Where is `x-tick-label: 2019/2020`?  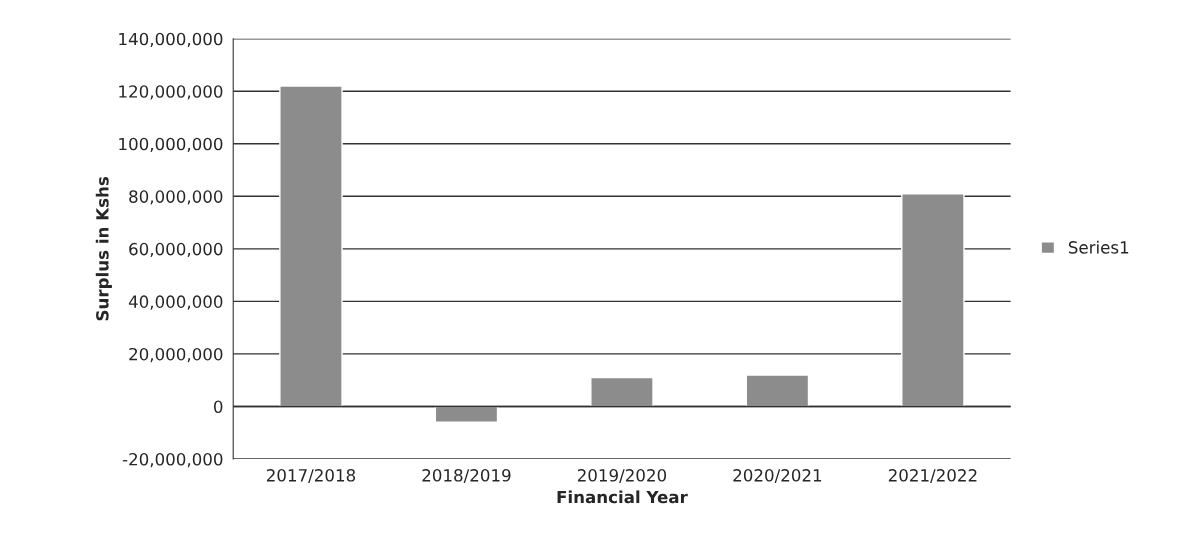
x-tick-label: 2019/2020 is located at coordinates (622, 476).